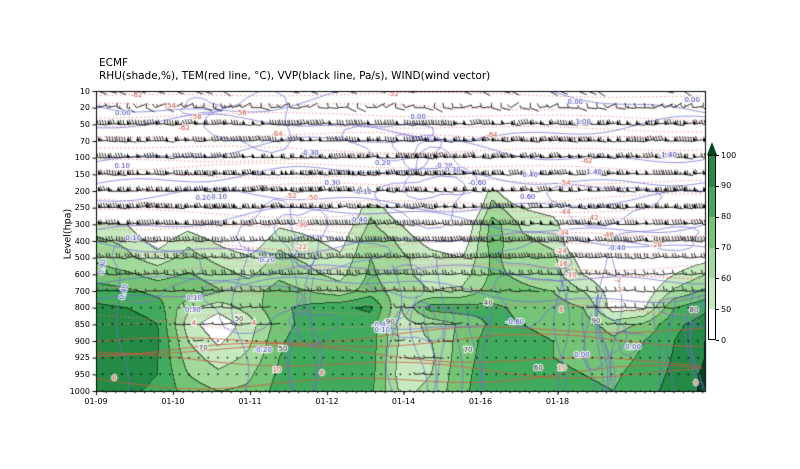 The height and width of the screenshot is (469, 800). I want to click on y-tick-label: 250, so click(82, 208).